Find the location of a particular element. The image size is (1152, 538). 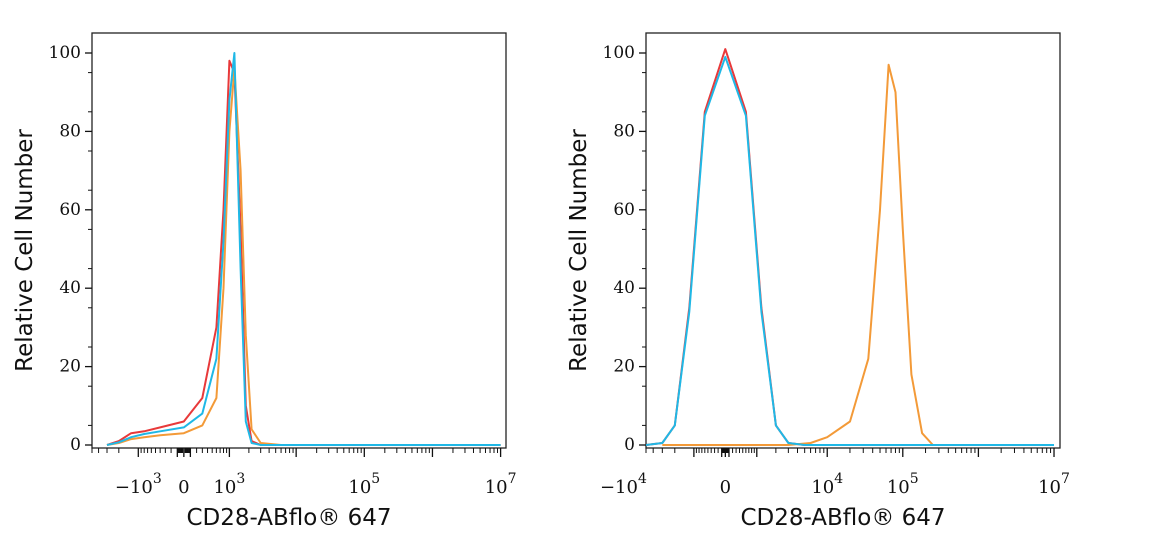

x-tick-label: 10³ is located at coordinates (229, 484).